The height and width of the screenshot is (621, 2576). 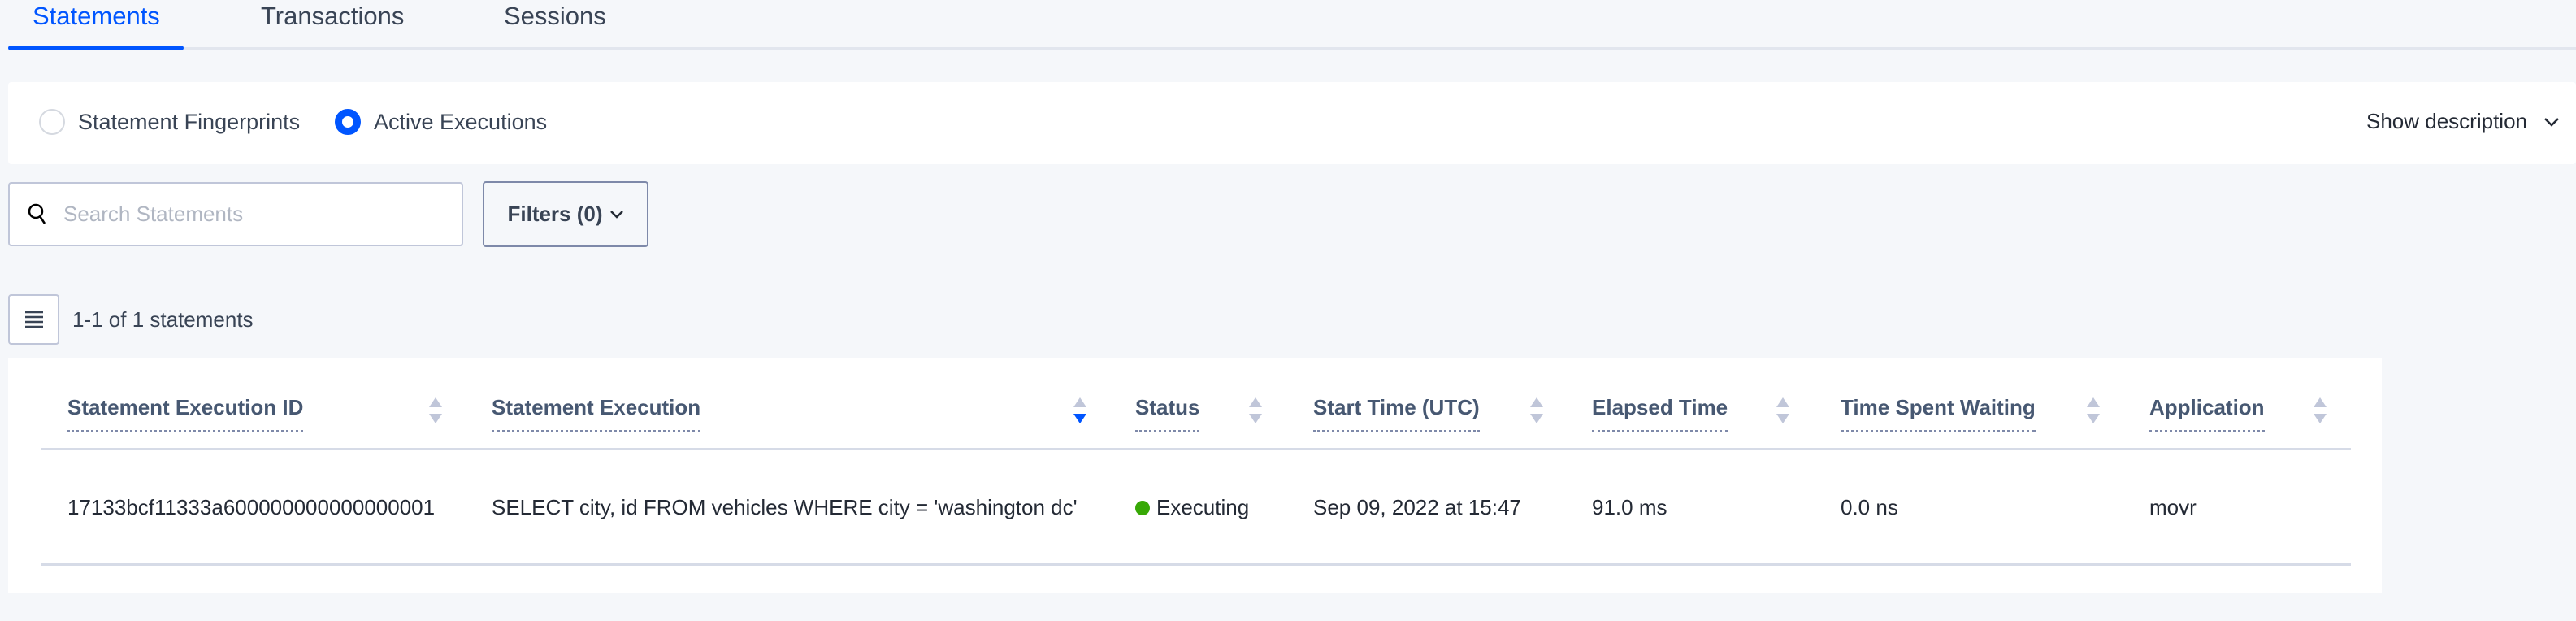 I want to click on filters-button: Filters (0), so click(x=565, y=214).